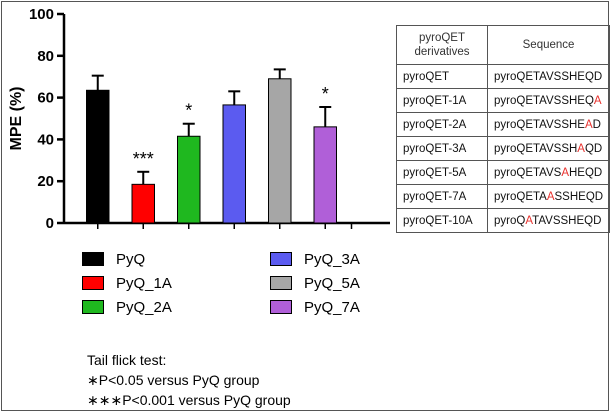 This screenshot has width=612, height=414. What do you see at coordinates (442, 45) in the screenshot?
I see `table-header-derivatives: pyroQET derivatives` at bounding box center [442, 45].